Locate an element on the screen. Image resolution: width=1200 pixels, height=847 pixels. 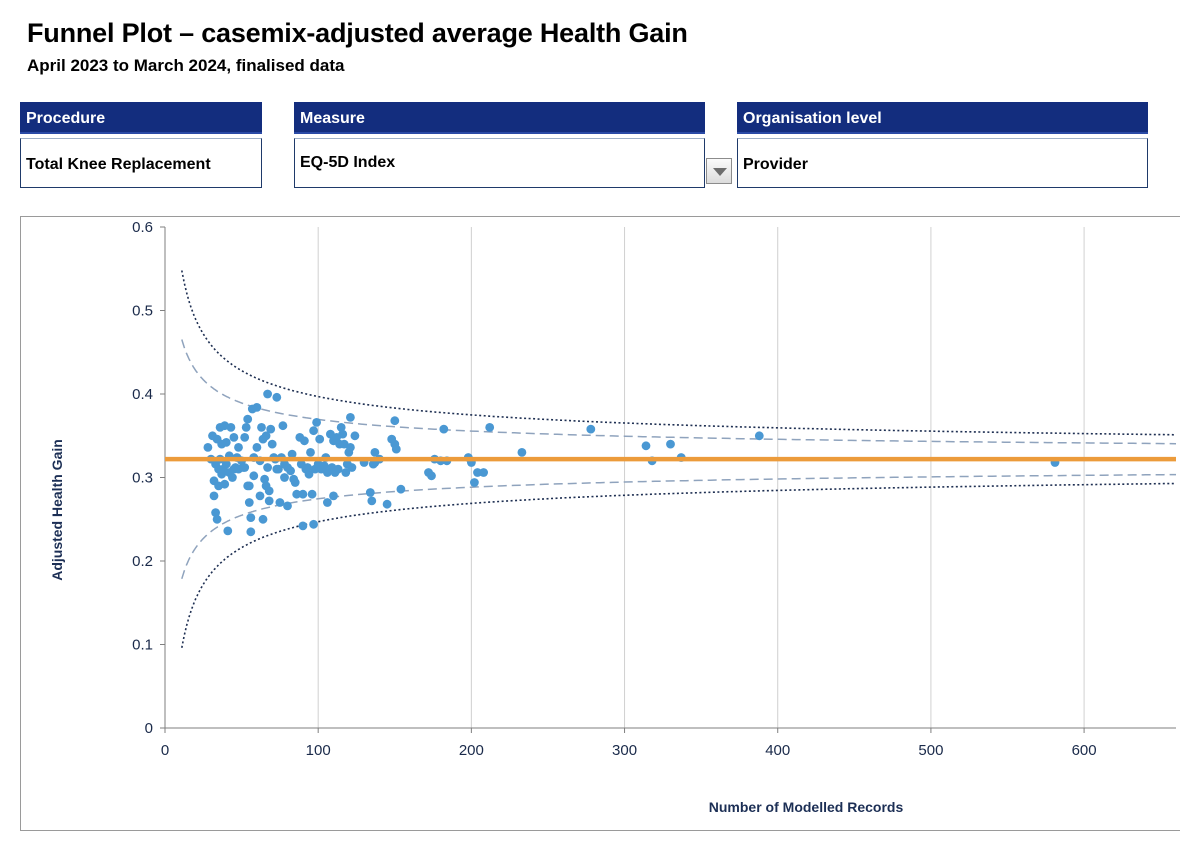
y-tick-label: 0.3 is located at coordinates (142, 478).